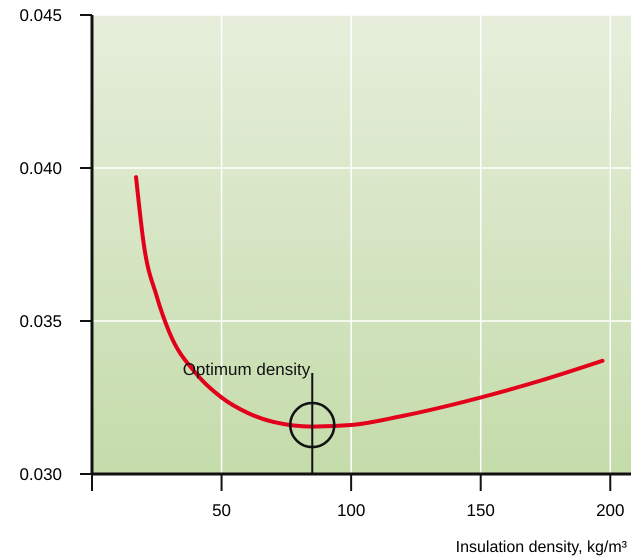 The image size is (631, 560). Describe the element at coordinates (40, 168) in the screenshot. I see `y-tick-label: 0.040` at that location.